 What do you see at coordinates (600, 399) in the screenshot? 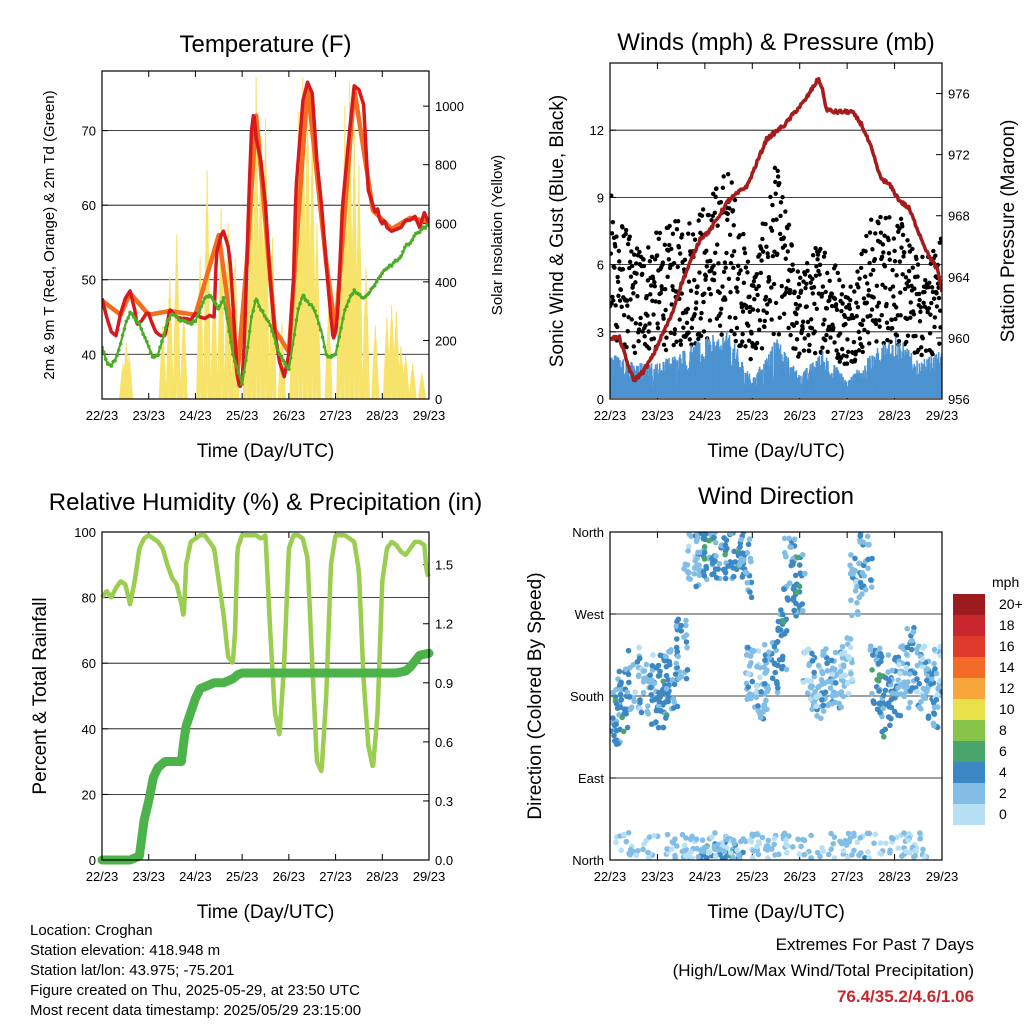
I see `y-tick-label: 0` at bounding box center [600, 399].